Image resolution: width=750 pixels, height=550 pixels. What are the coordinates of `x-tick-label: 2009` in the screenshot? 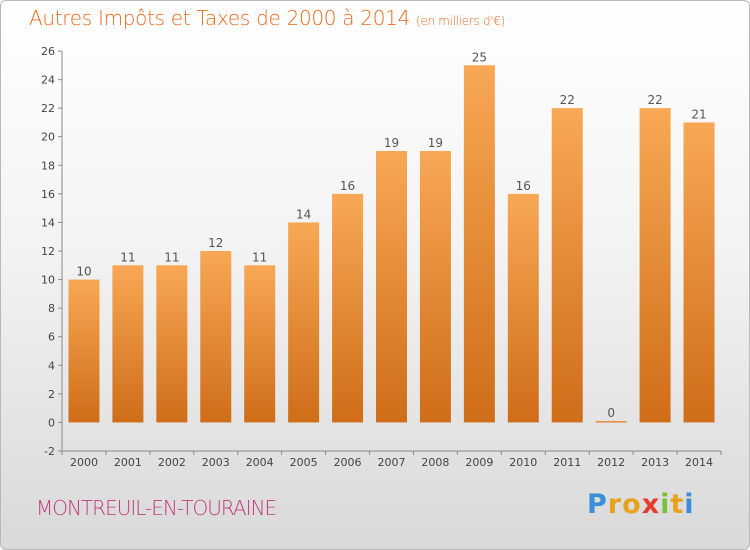 It's located at (479, 462).